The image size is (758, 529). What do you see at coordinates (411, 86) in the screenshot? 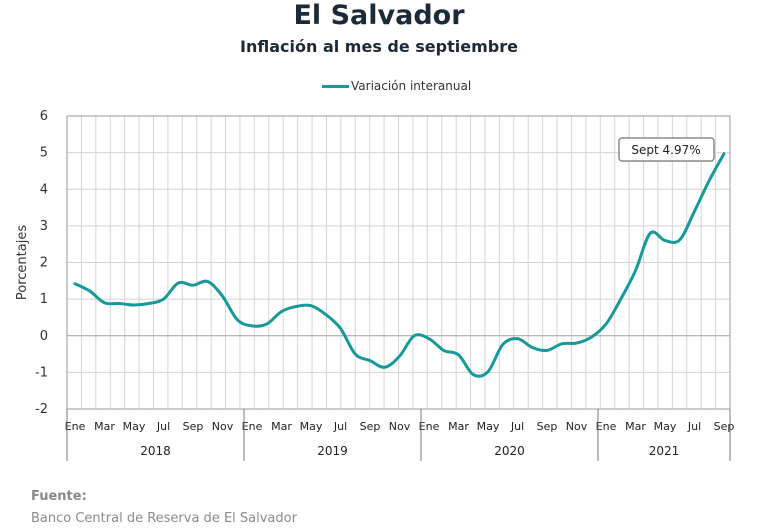
I see `legend-label: Variación interanual` at bounding box center [411, 86].